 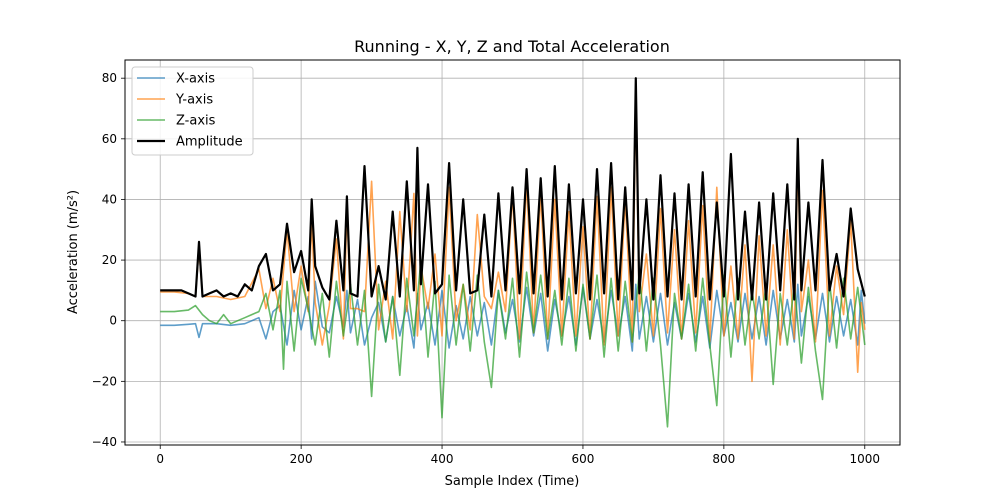 I want to click on x-axis: 0 200 400 600 800 1000, so click(x=518, y=455).